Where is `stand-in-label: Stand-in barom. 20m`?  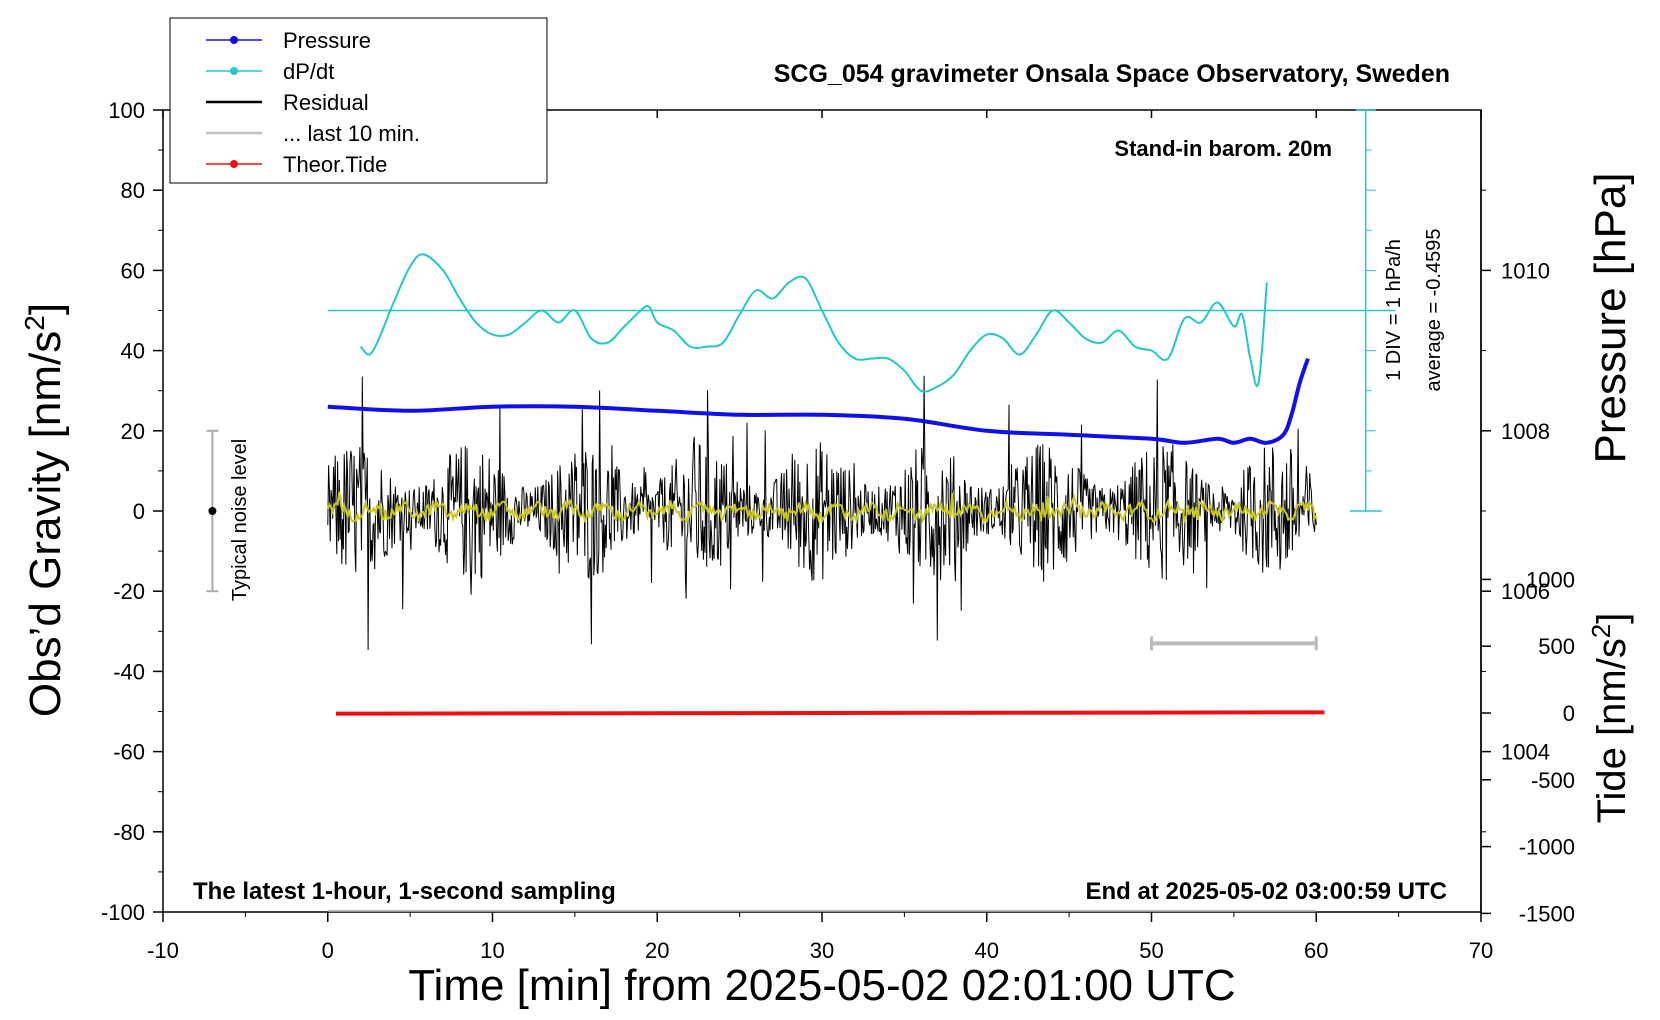 stand-in-label: Stand-in barom. 20m is located at coordinates (1223, 148).